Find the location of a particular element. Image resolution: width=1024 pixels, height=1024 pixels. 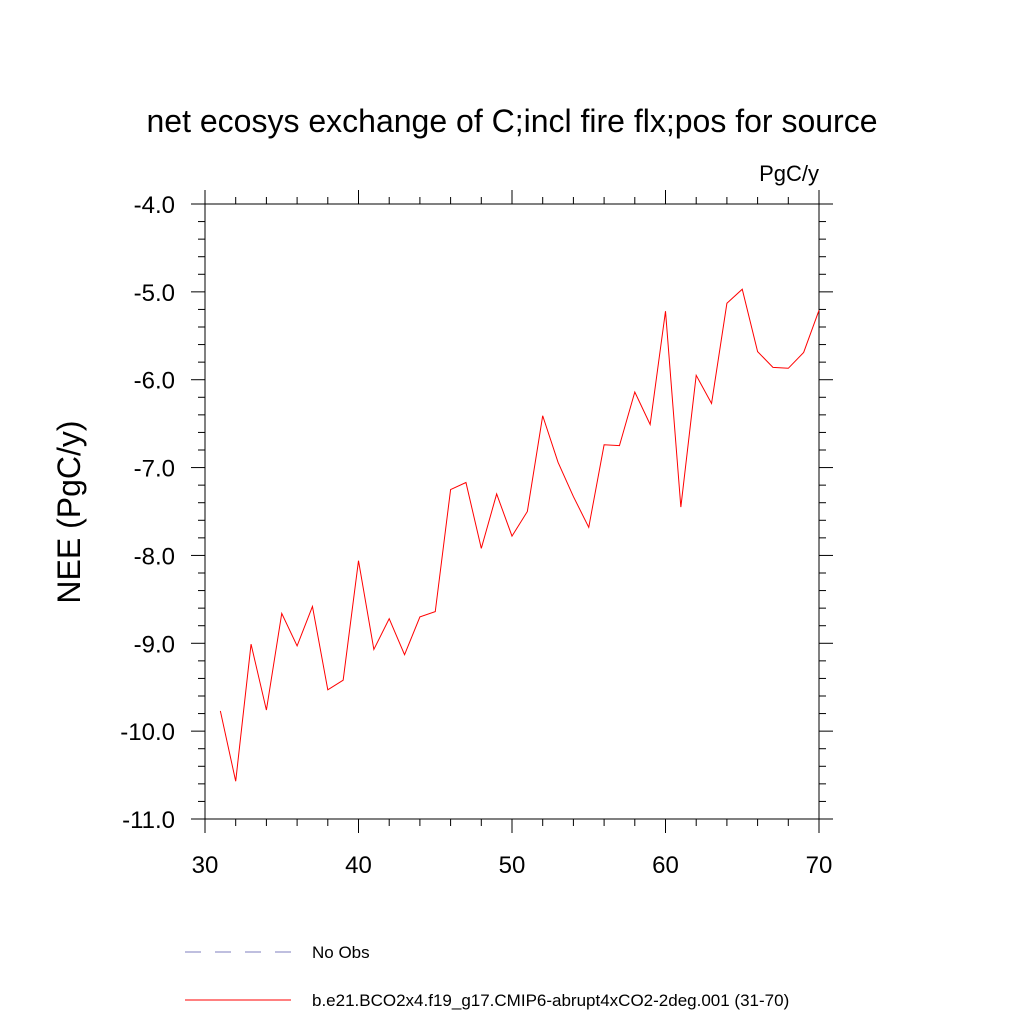

x-tick-label: 30 is located at coordinates (205, 865).